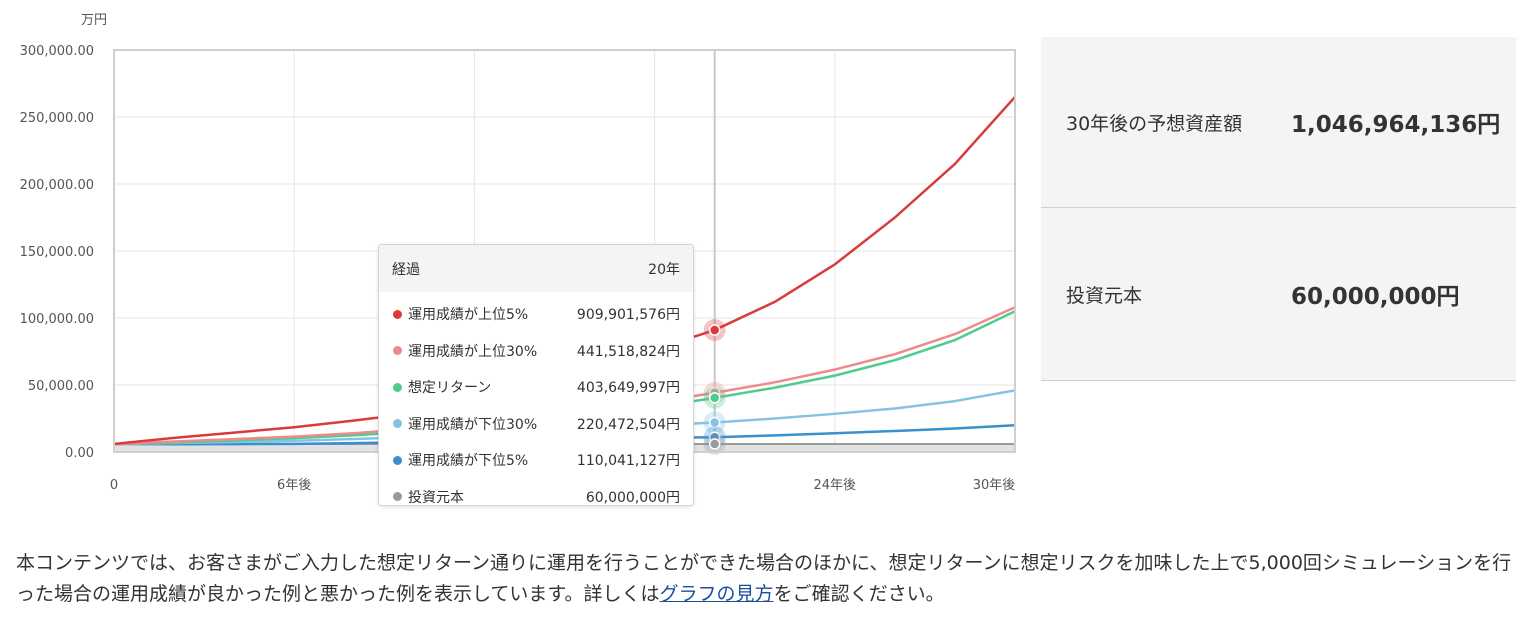  I want to click on tooltip-row-0: 運用成績が上位5% 909,901,576円, so click(536, 314).